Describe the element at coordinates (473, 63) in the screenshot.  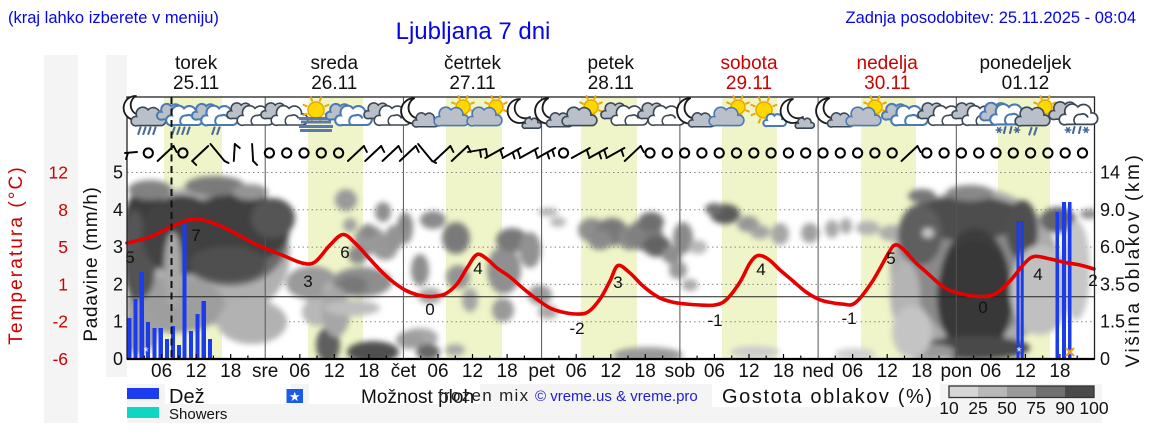
I see `svg-text: četrtek` at that location.